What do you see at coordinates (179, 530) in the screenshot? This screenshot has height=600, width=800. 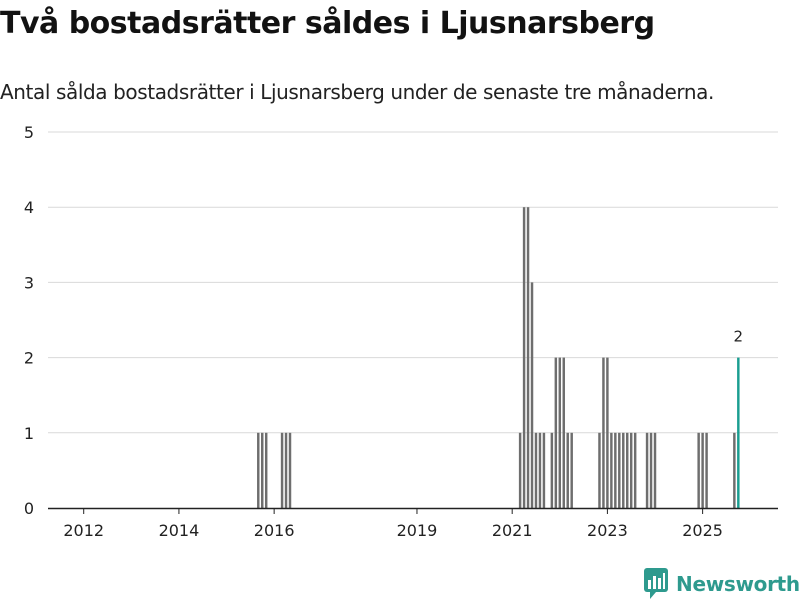 I see `x-tick-label: 2014` at bounding box center [179, 530].